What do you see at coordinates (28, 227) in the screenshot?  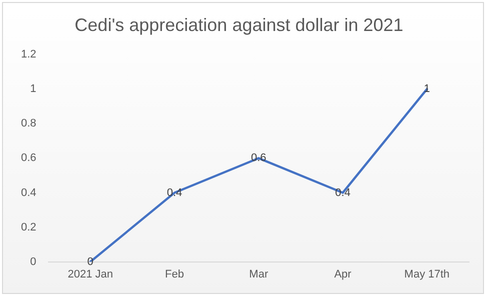 I see `y-tick-label: 0.2` at bounding box center [28, 227].